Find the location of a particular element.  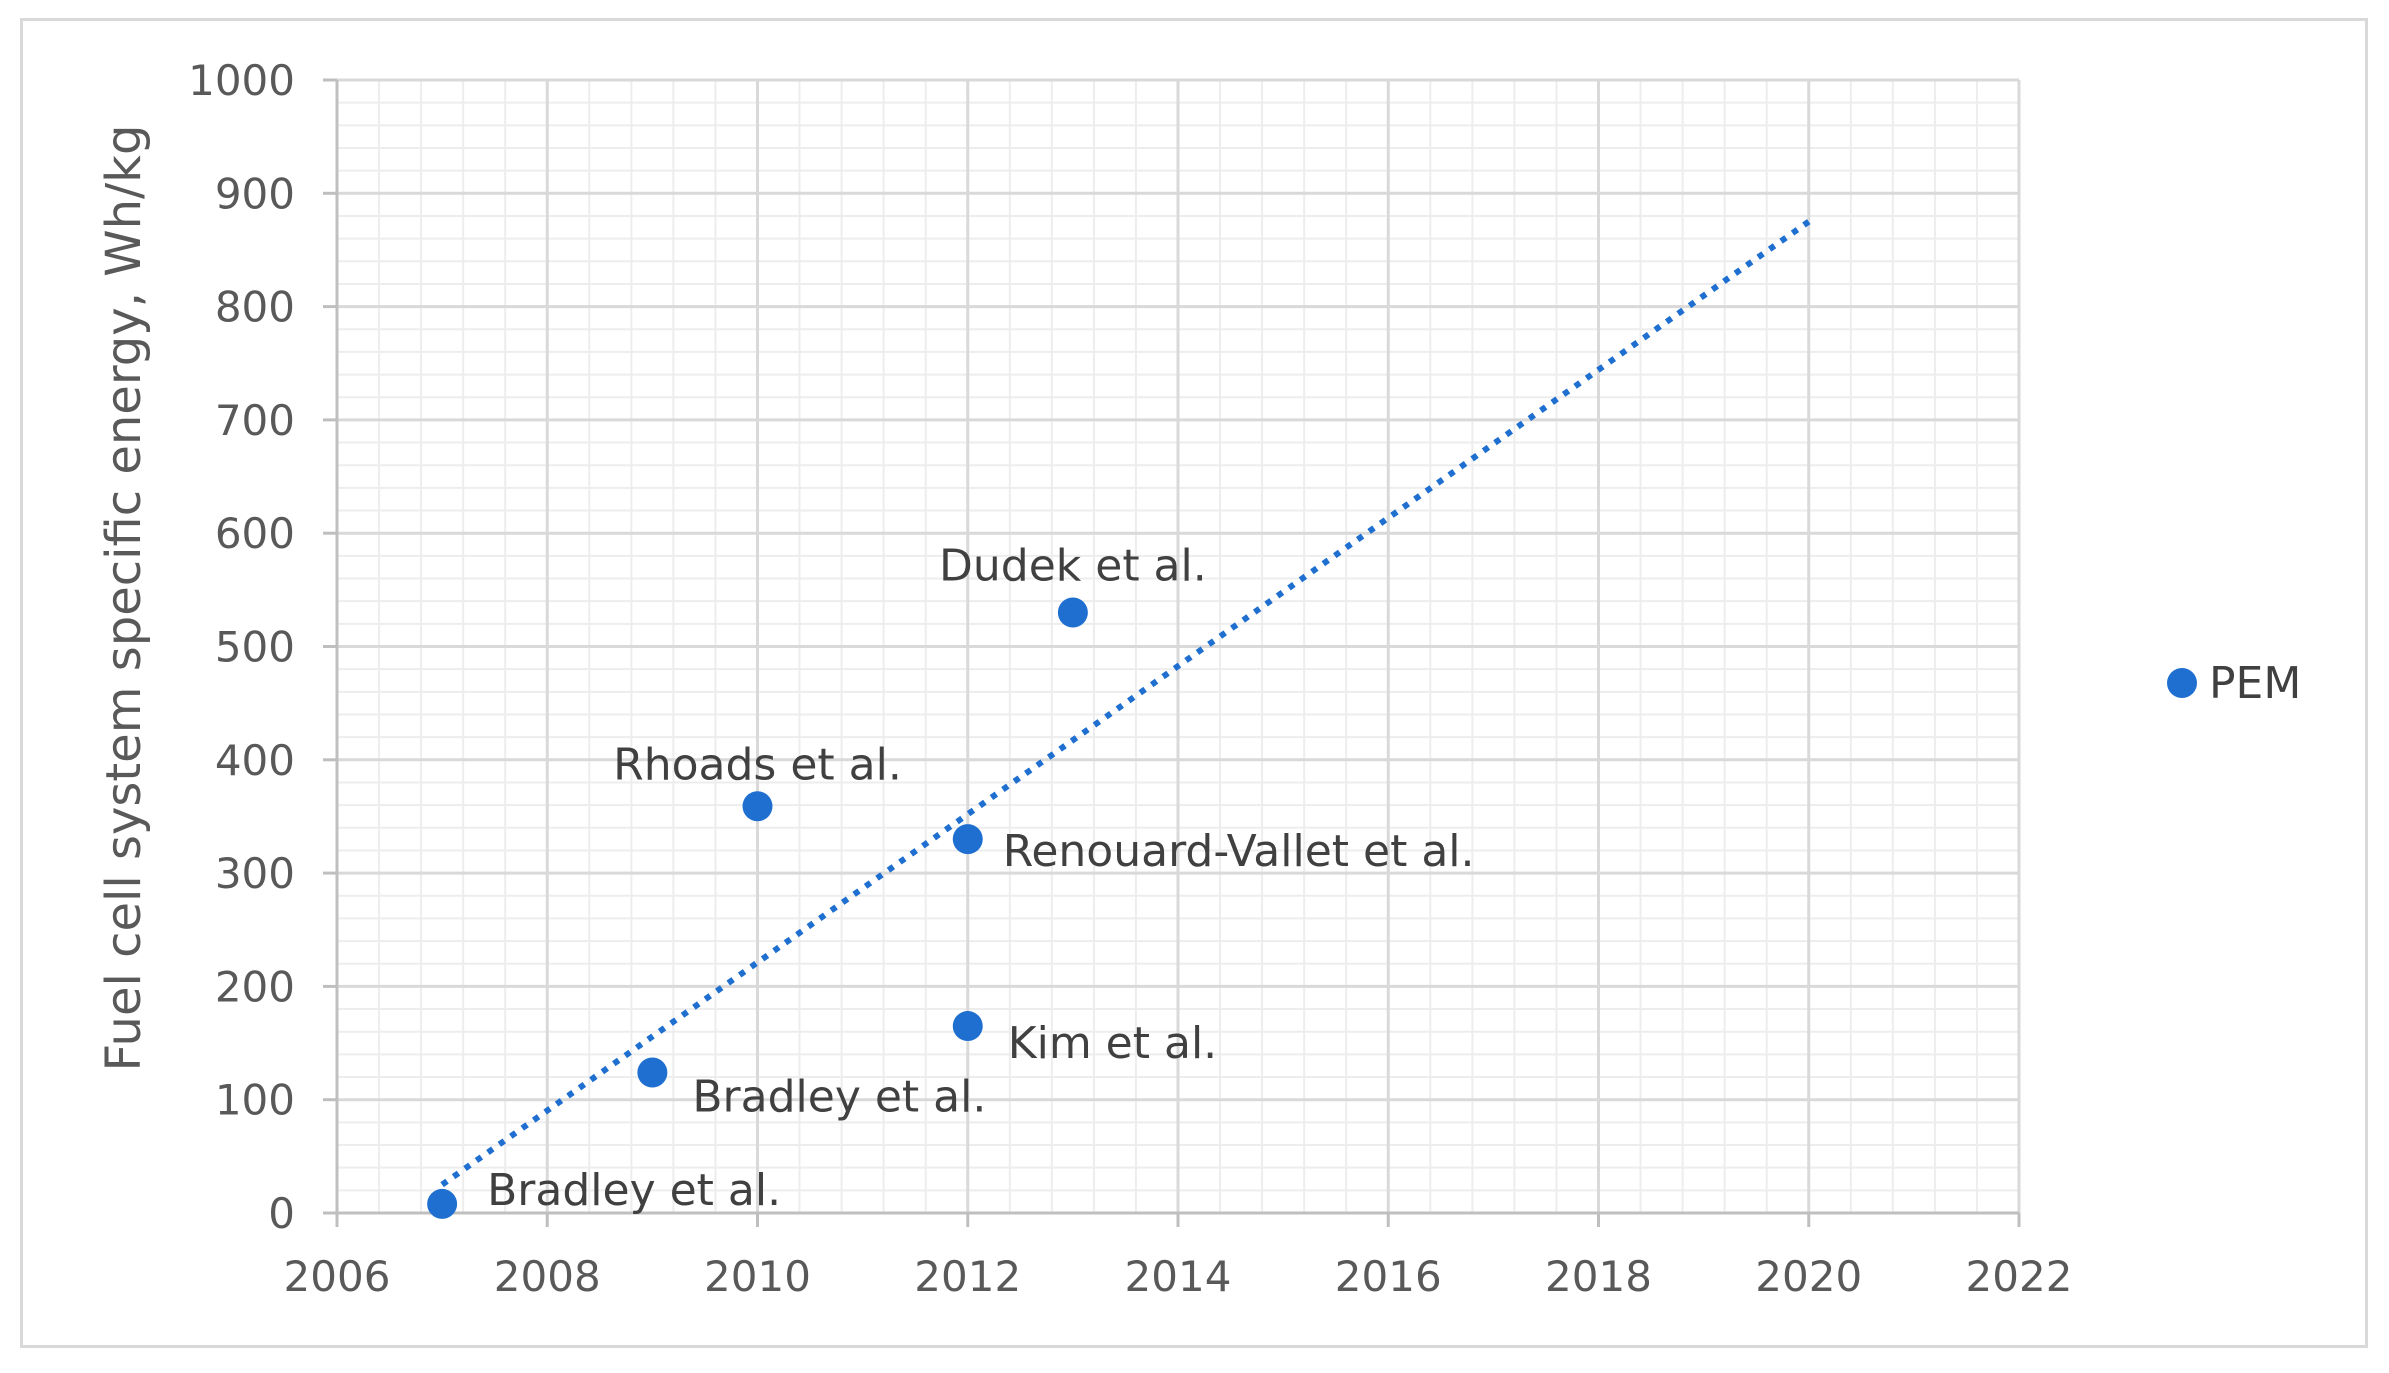

x-axis-tick-labels: 2006 2008 2010 2012 2014 2016 2018 2020 2022 is located at coordinates (1178, 1276).